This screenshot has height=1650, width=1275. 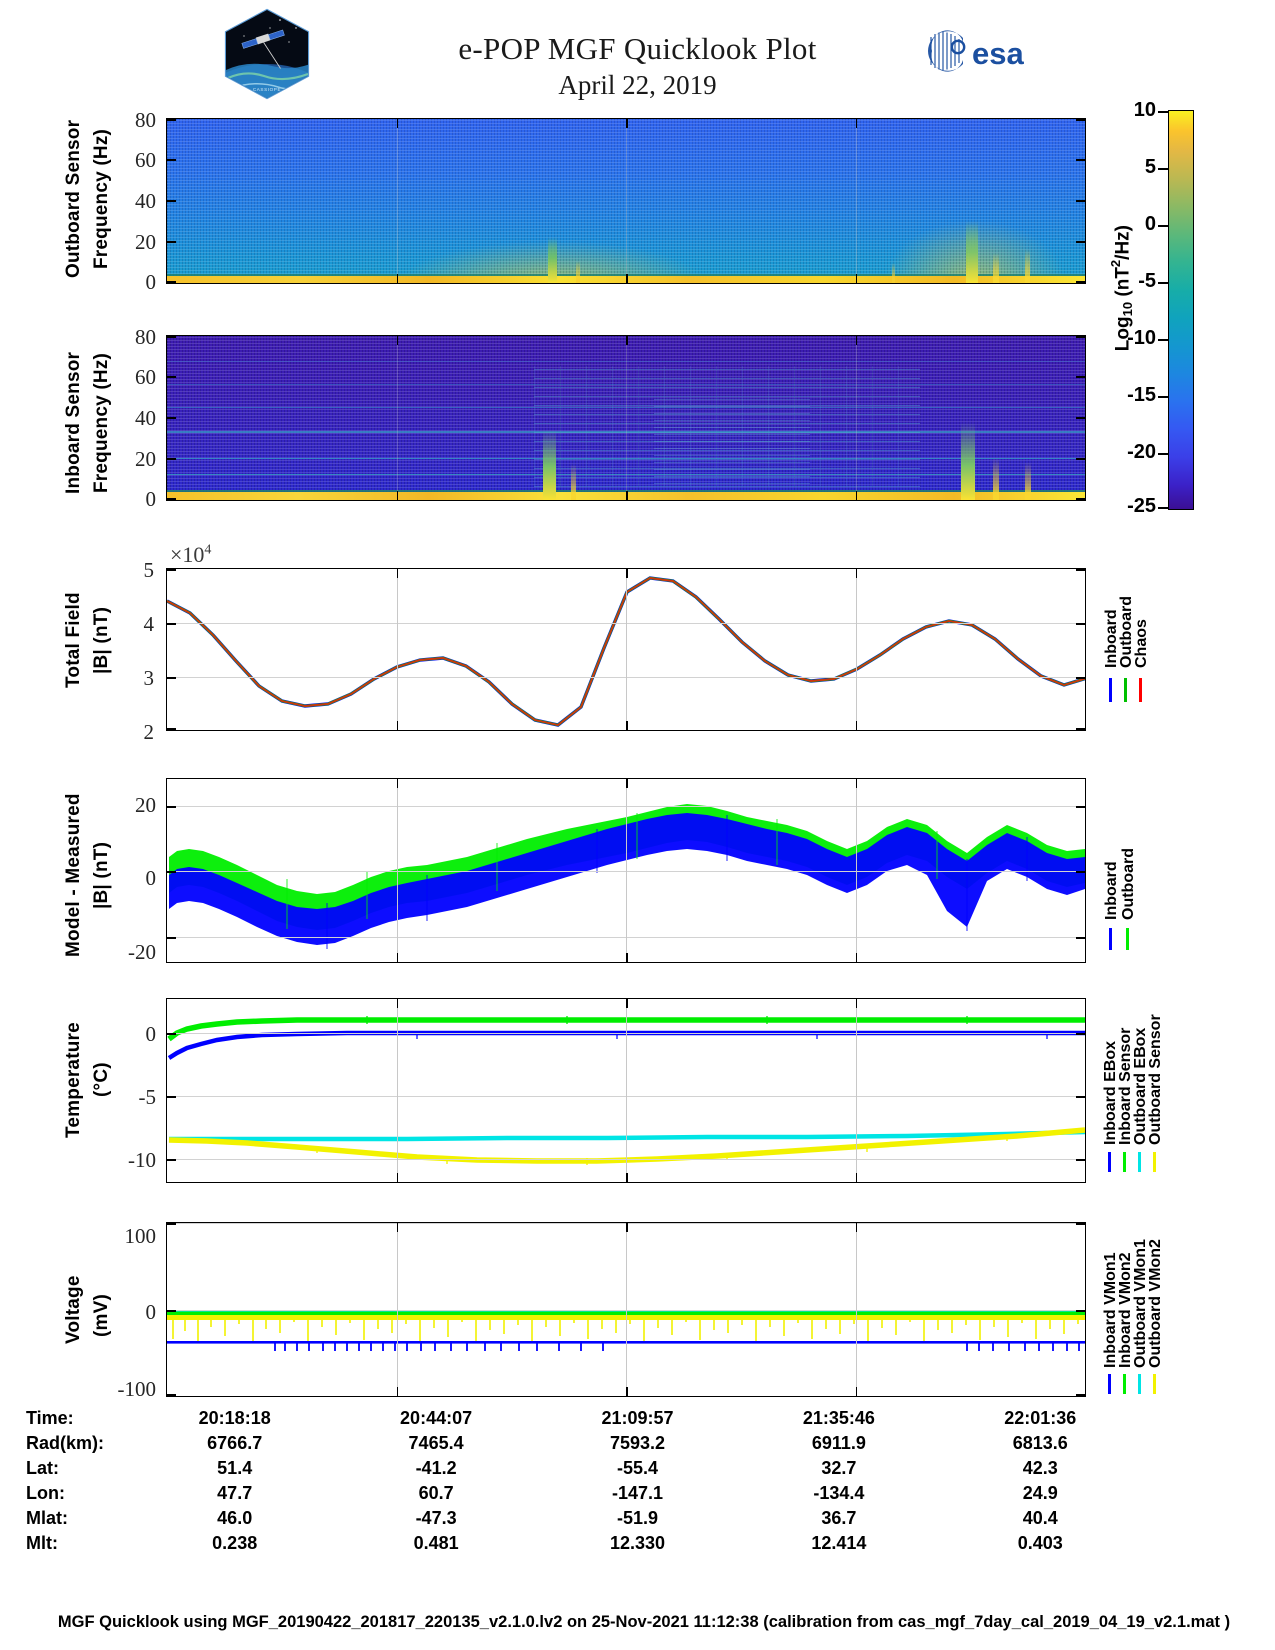 I want to click on time-col5: 22:01:36, so click(x=1040, y=1418).